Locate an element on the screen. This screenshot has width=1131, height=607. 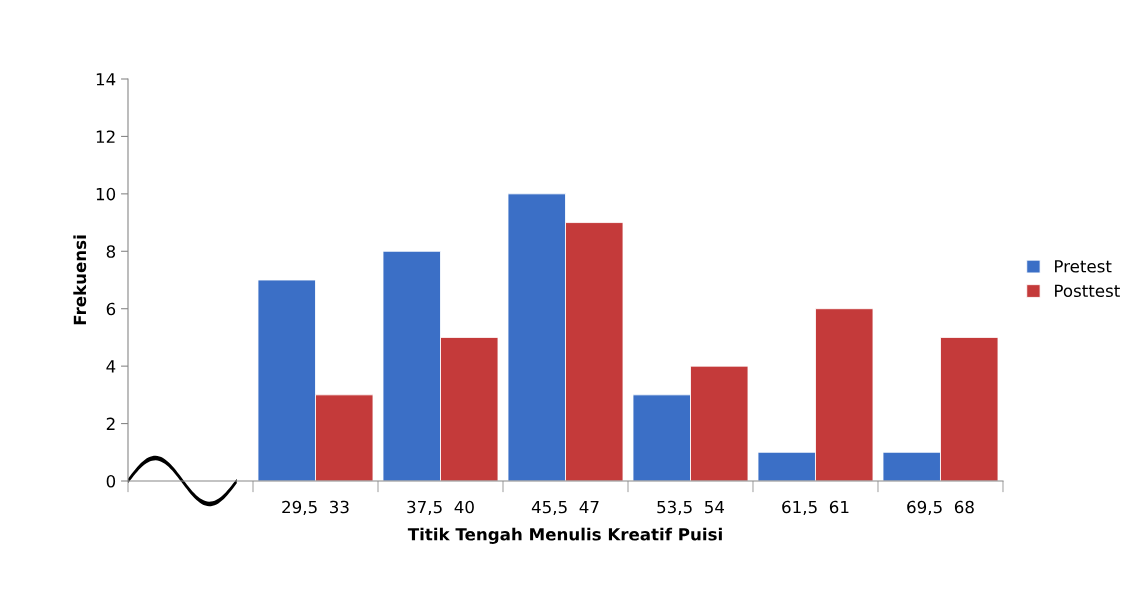
y-tick-label: 6 is located at coordinates (111, 309).